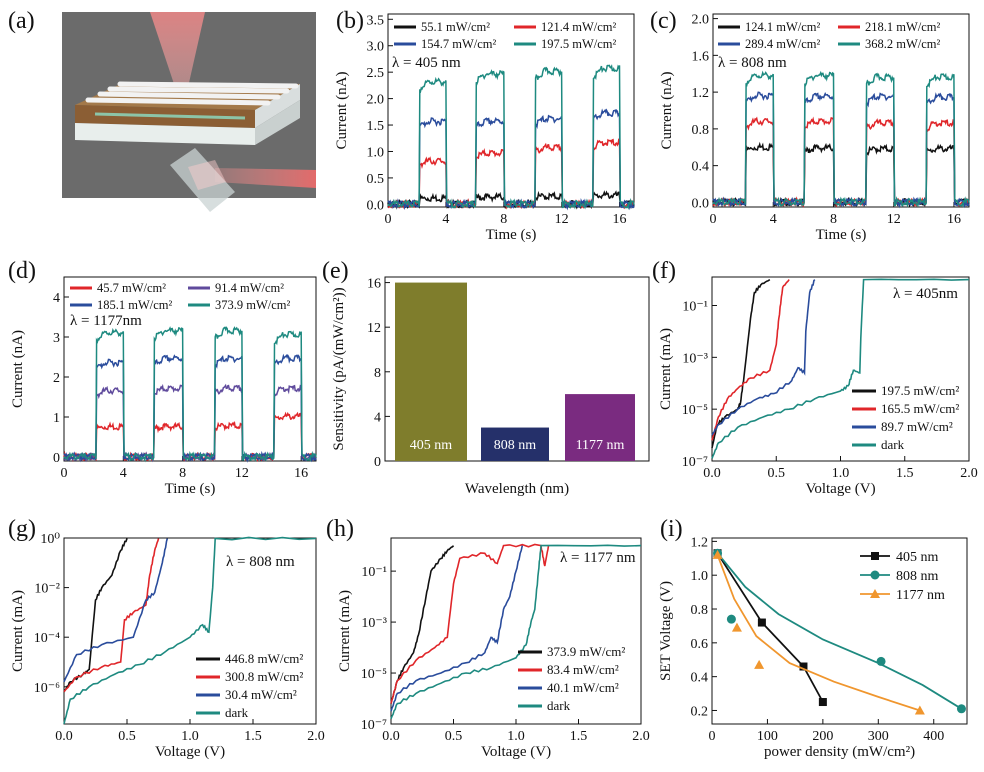 The width and height of the screenshot is (984, 772). I want to click on panel-a-illustration, so click(189, 112).